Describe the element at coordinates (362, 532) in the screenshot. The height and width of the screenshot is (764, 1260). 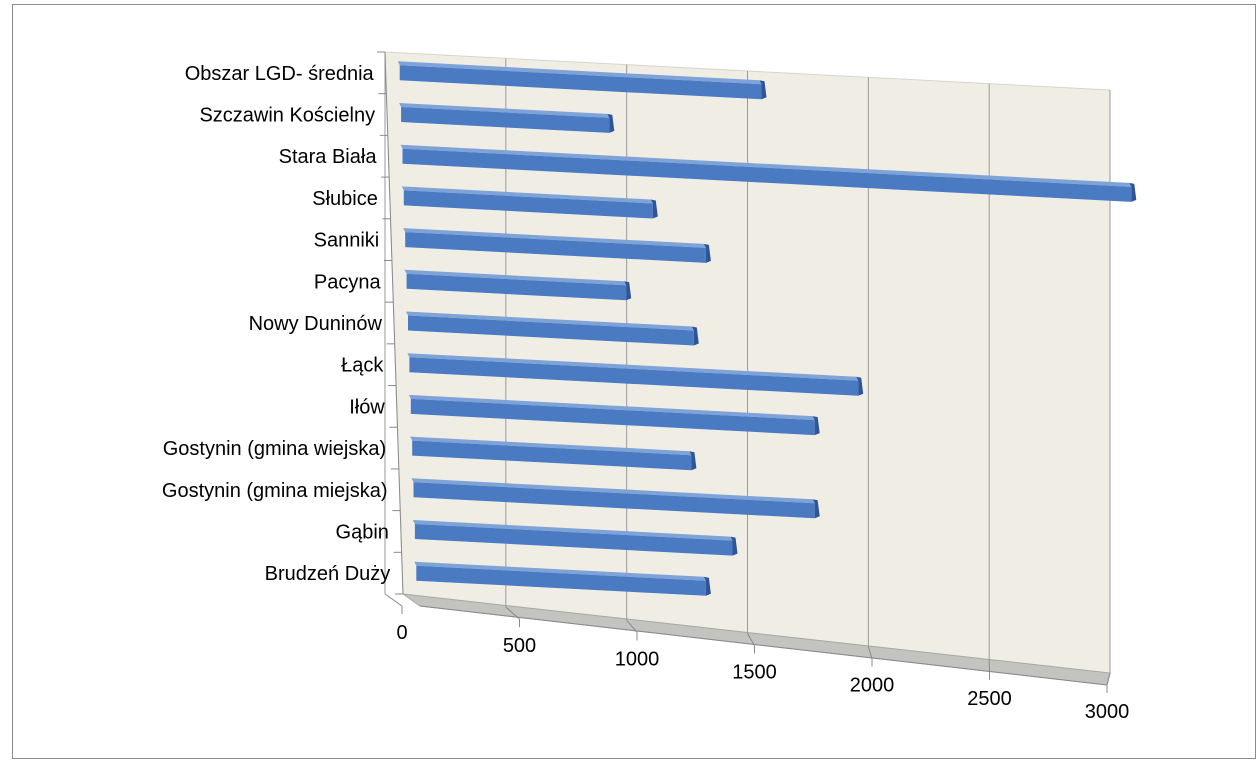
I see `category-label: Gąbin` at that location.